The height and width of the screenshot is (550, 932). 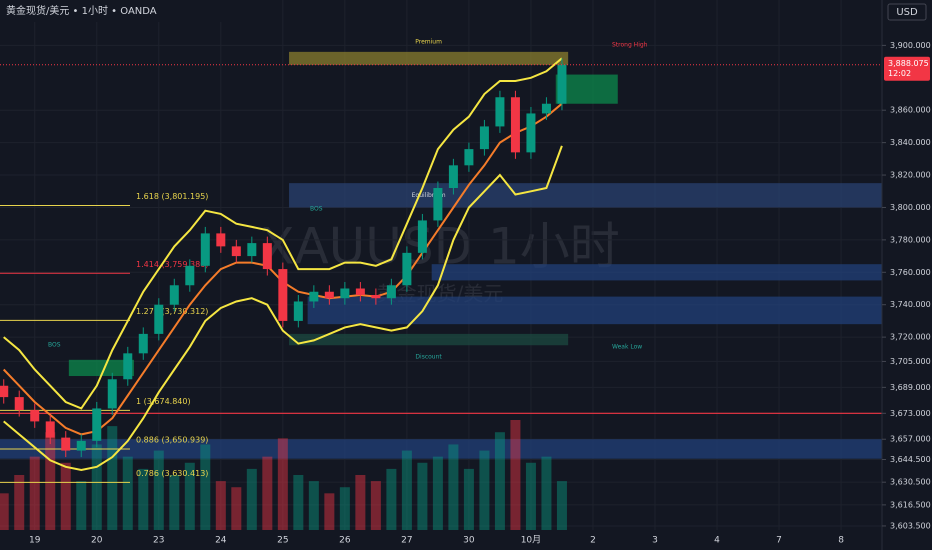 I want to click on x-tick-label: 30, so click(x=469, y=541).